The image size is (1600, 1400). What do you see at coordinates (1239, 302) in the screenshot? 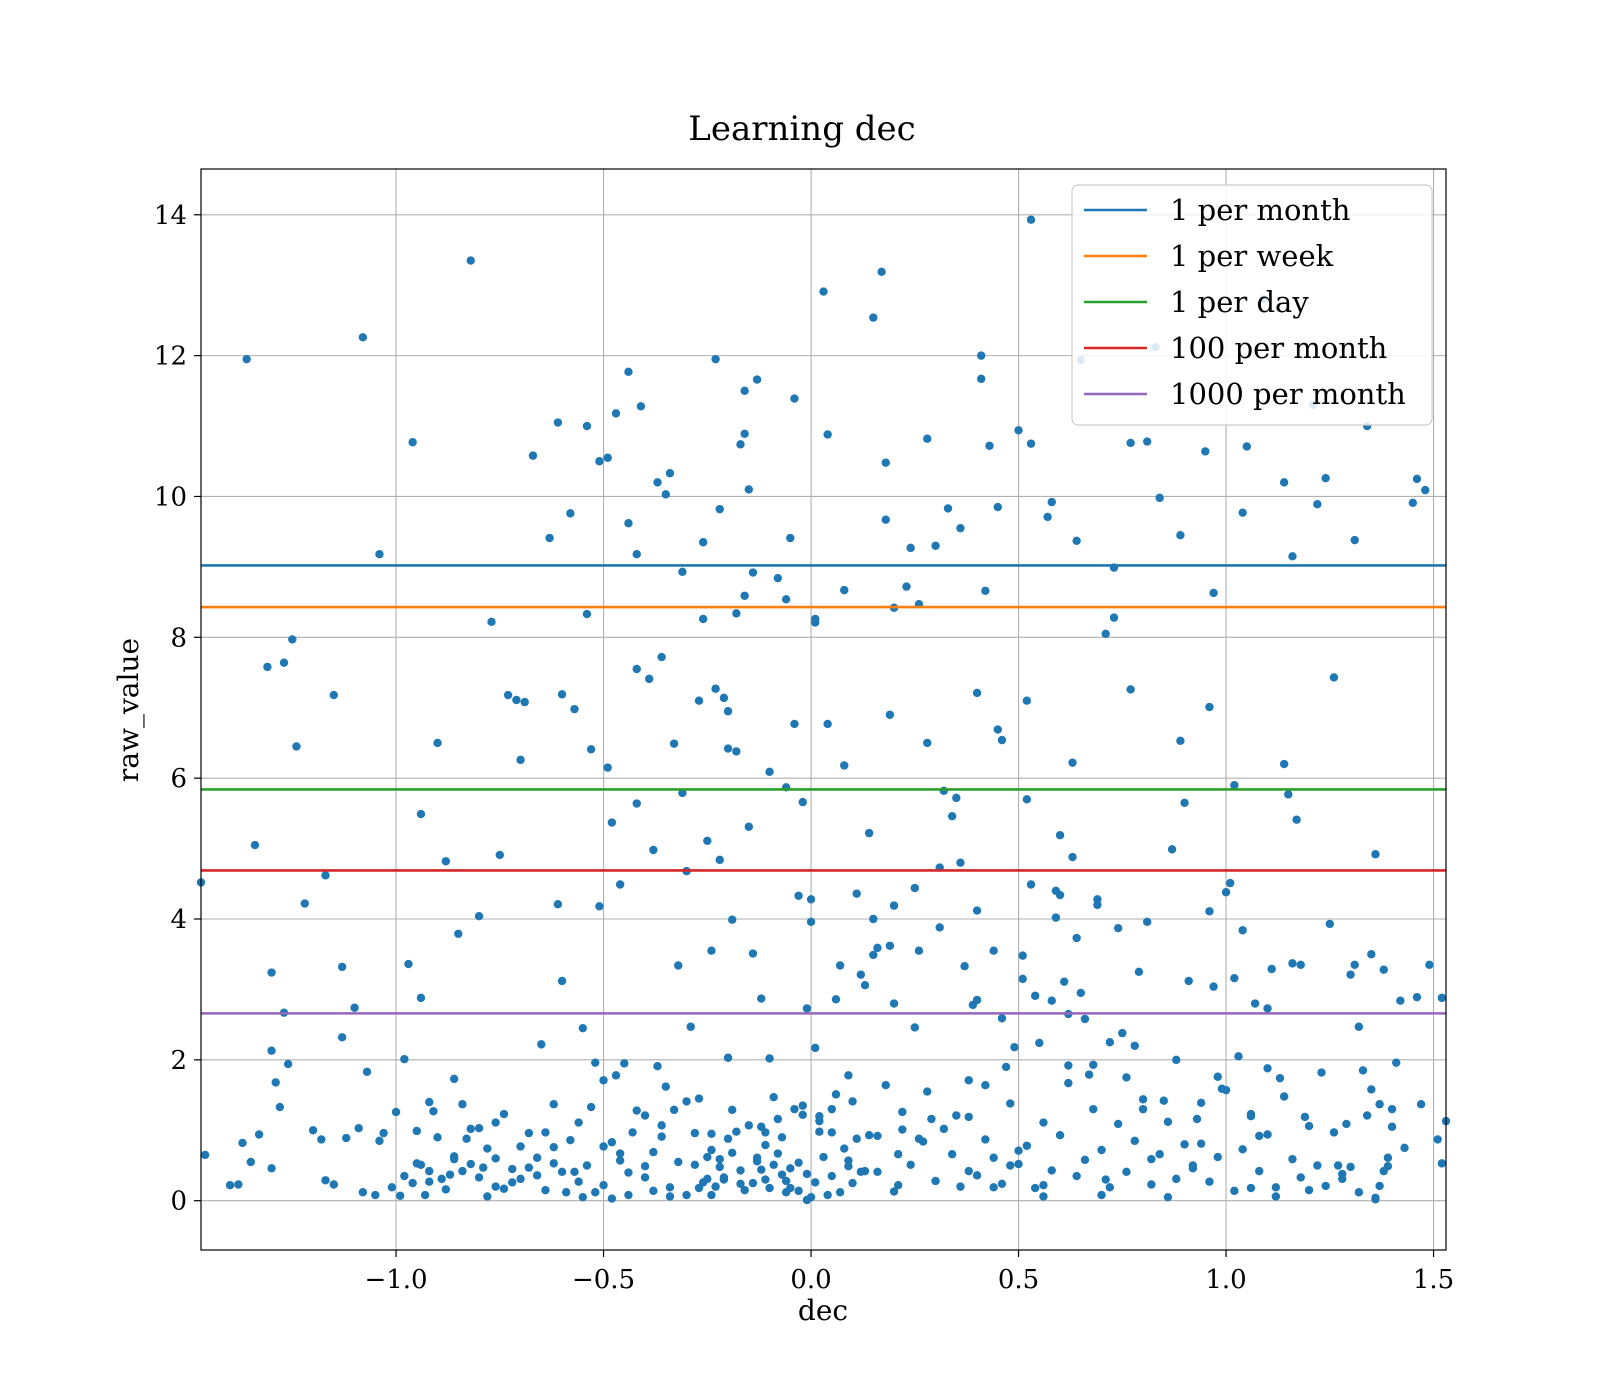
I see `legend-label: 1 per day` at bounding box center [1239, 302].